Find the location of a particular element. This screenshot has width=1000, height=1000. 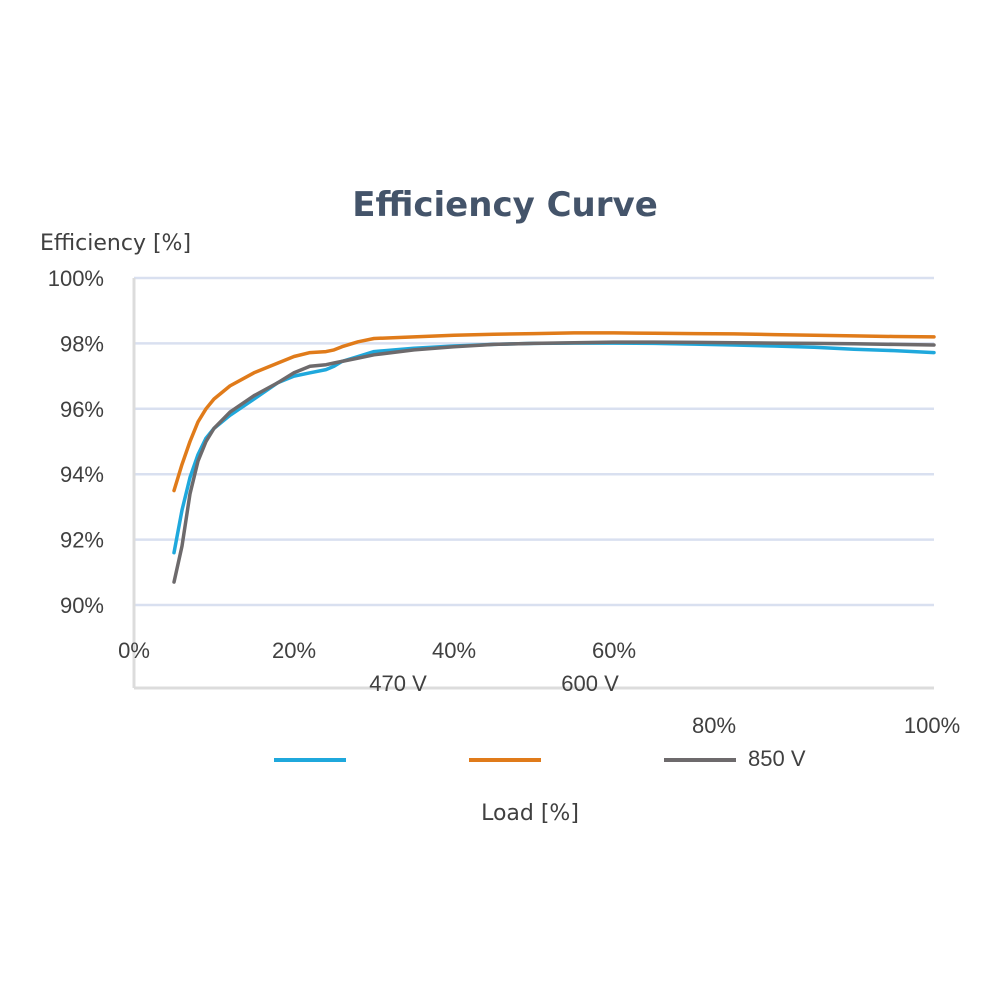

x-tick-20: 20% is located at coordinates (294, 650).